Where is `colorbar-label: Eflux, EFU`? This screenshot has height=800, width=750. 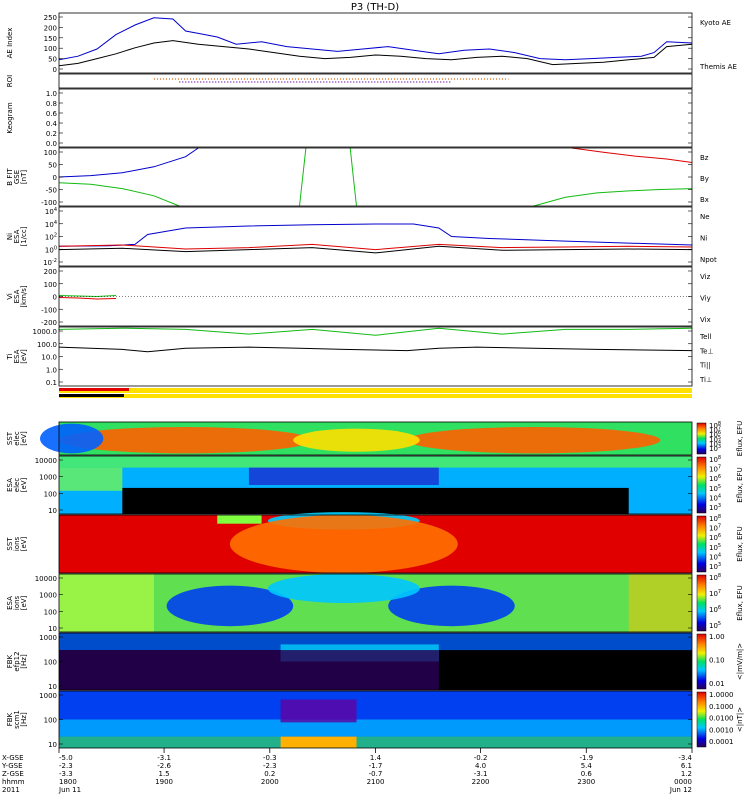
colorbar-label: Eflux, EFU is located at coordinates (740, 602).